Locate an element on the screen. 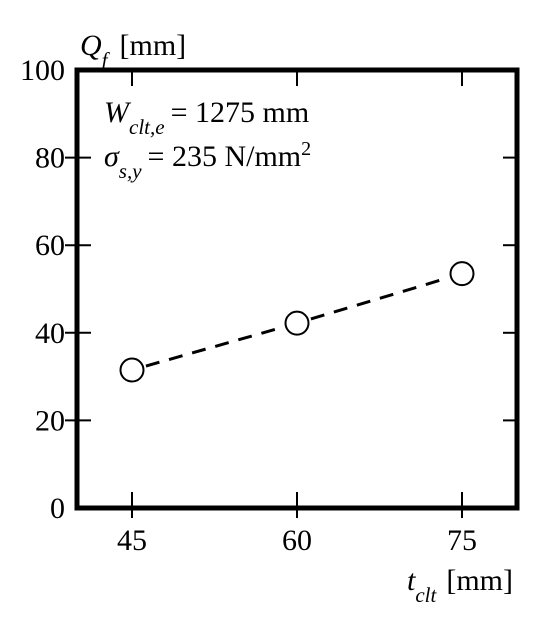  x-axis-subscript: clt is located at coordinates (426, 595).